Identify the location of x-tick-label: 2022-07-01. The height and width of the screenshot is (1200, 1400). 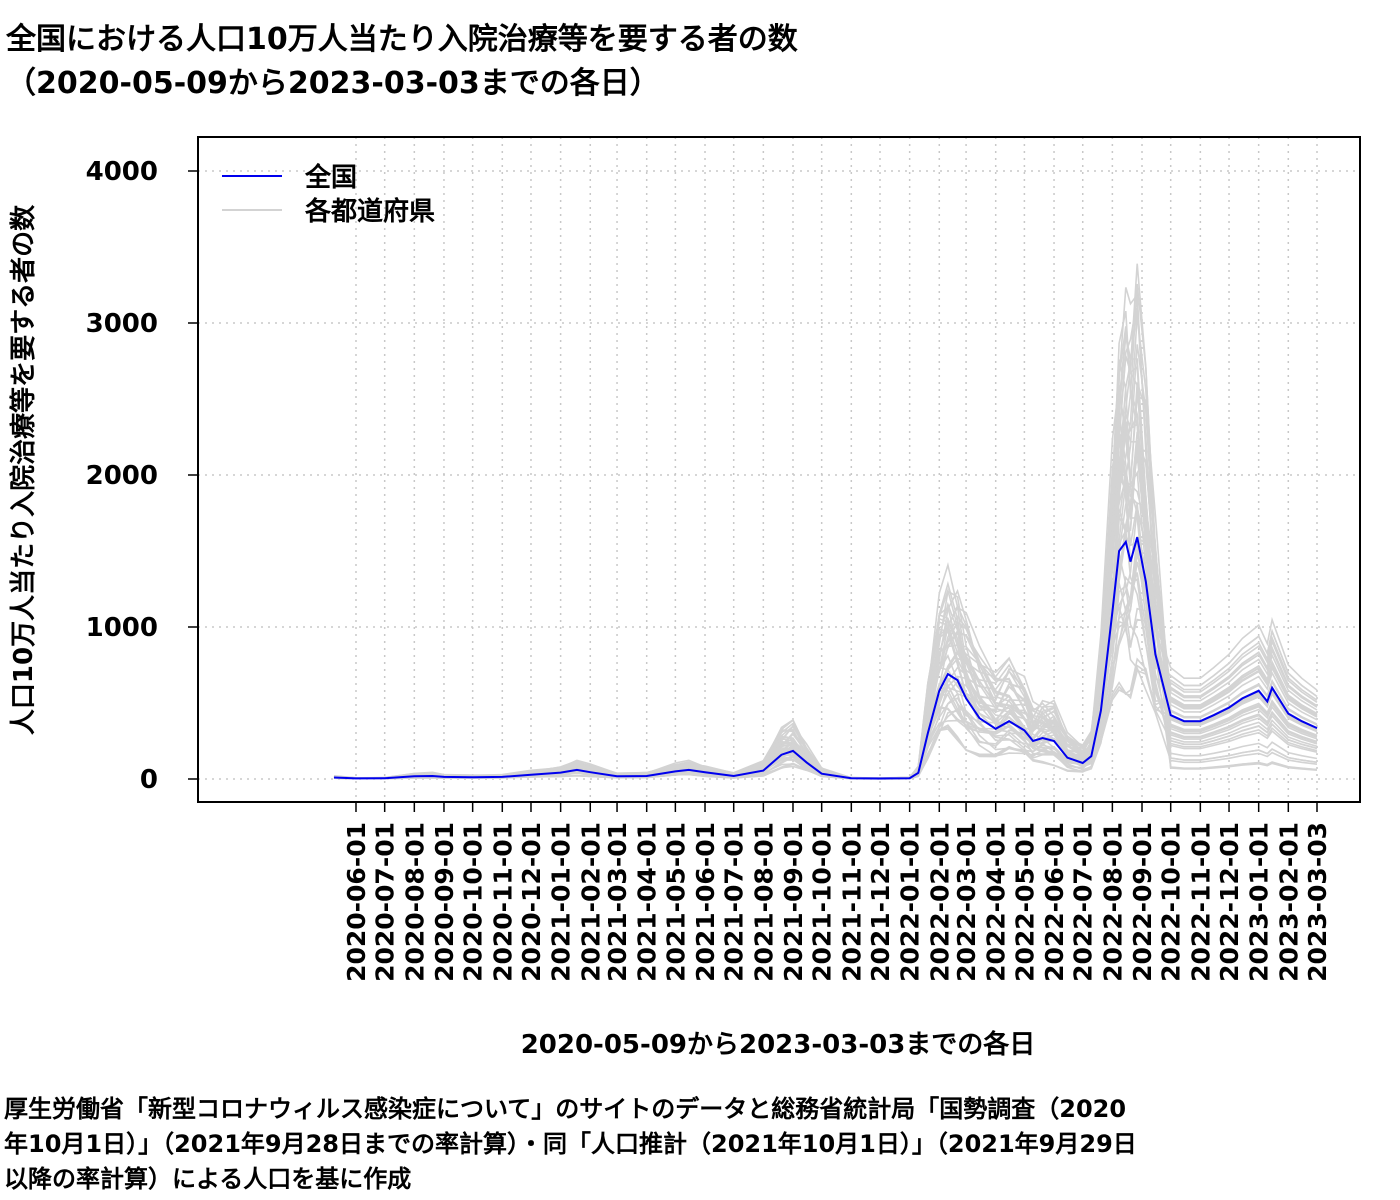
(1083, 902).